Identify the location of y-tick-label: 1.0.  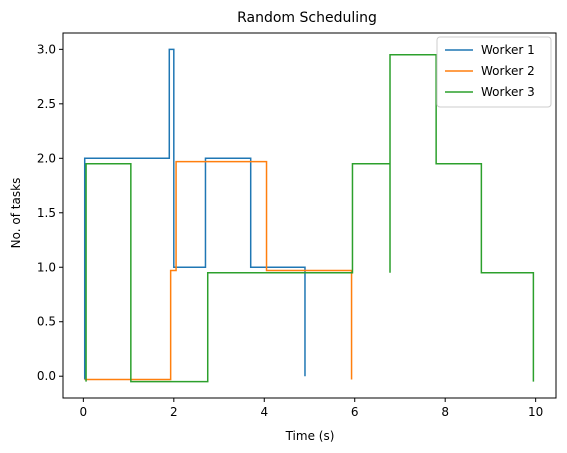
(46, 267).